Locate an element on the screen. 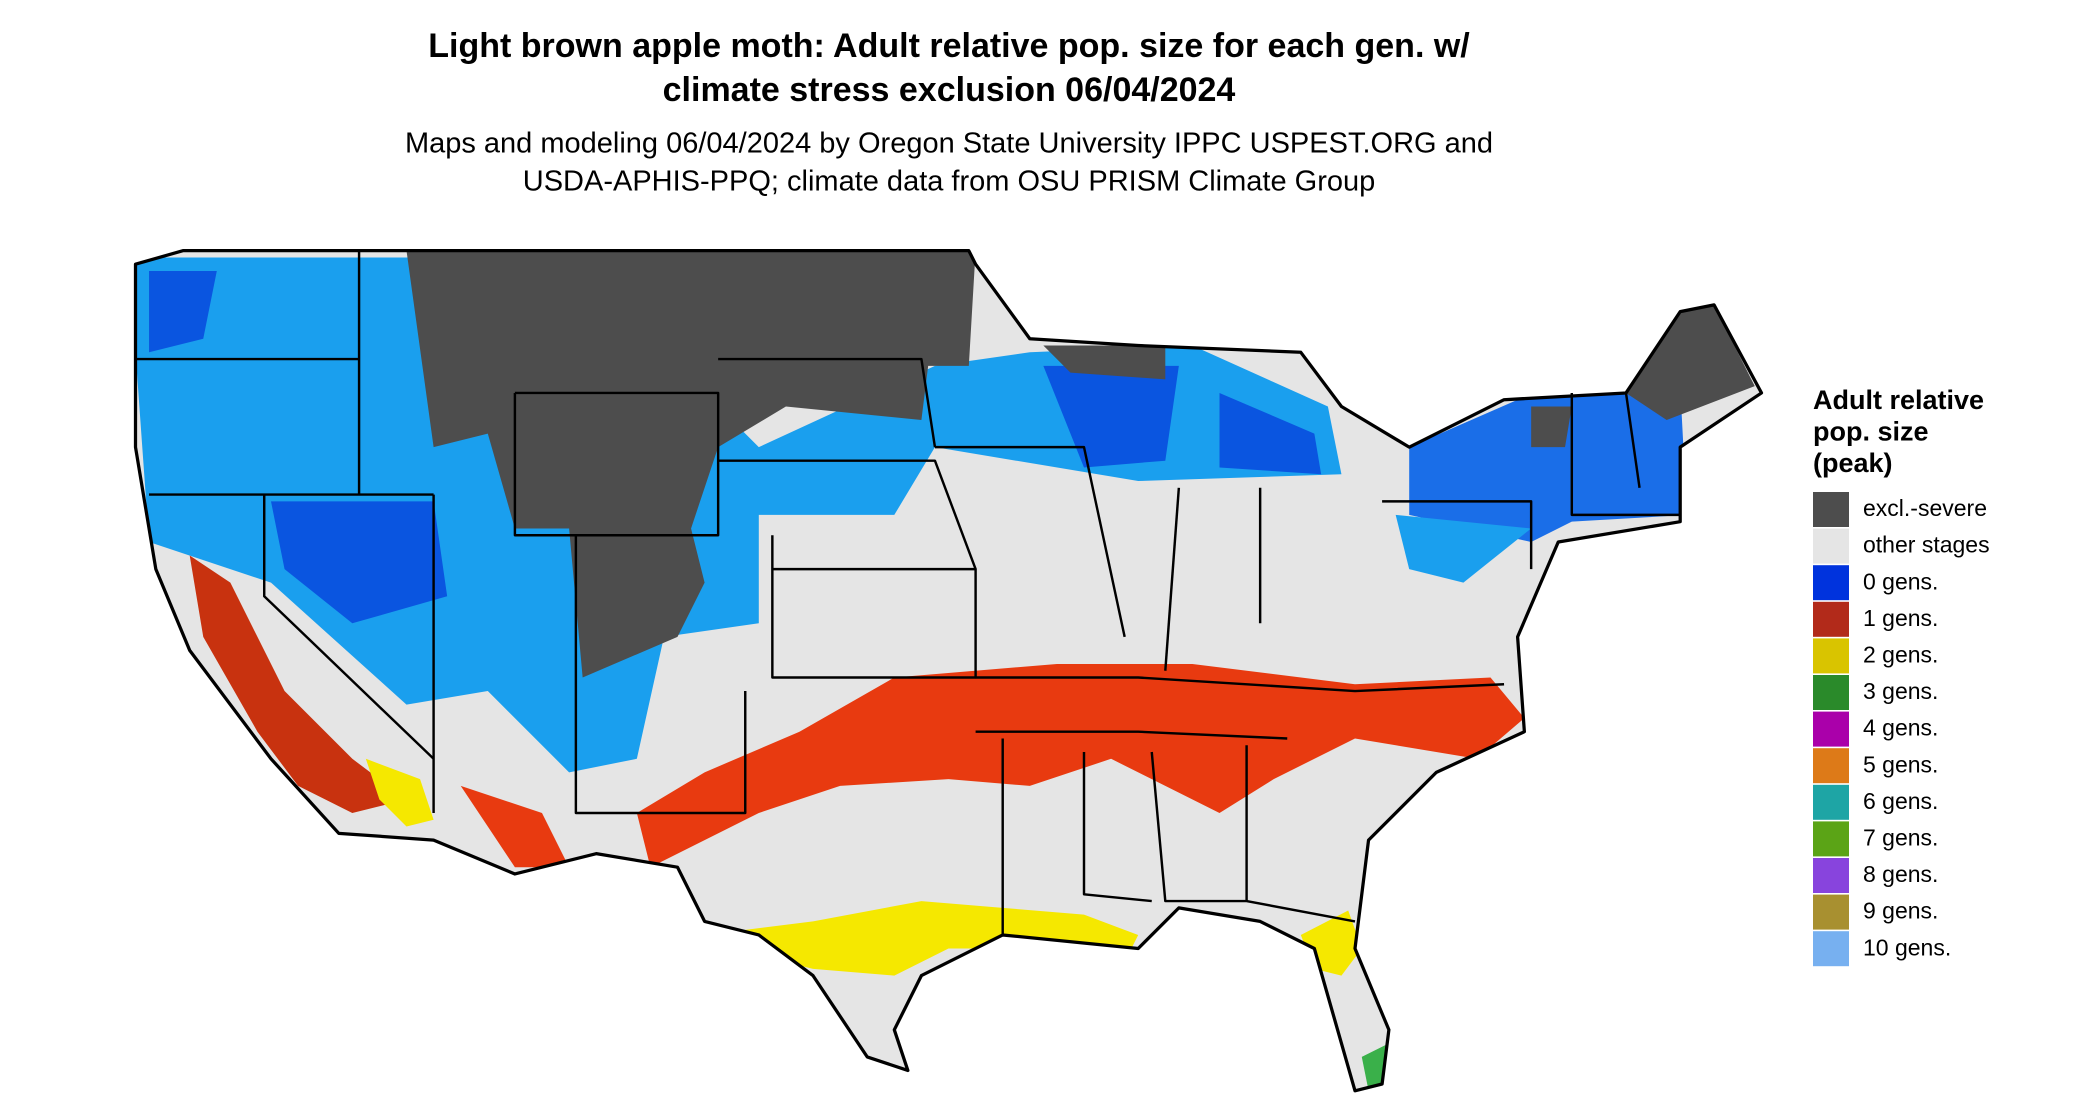 The image size is (2100, 1116). legend-label: 7 gens. is located at coordinates (1900, 837).